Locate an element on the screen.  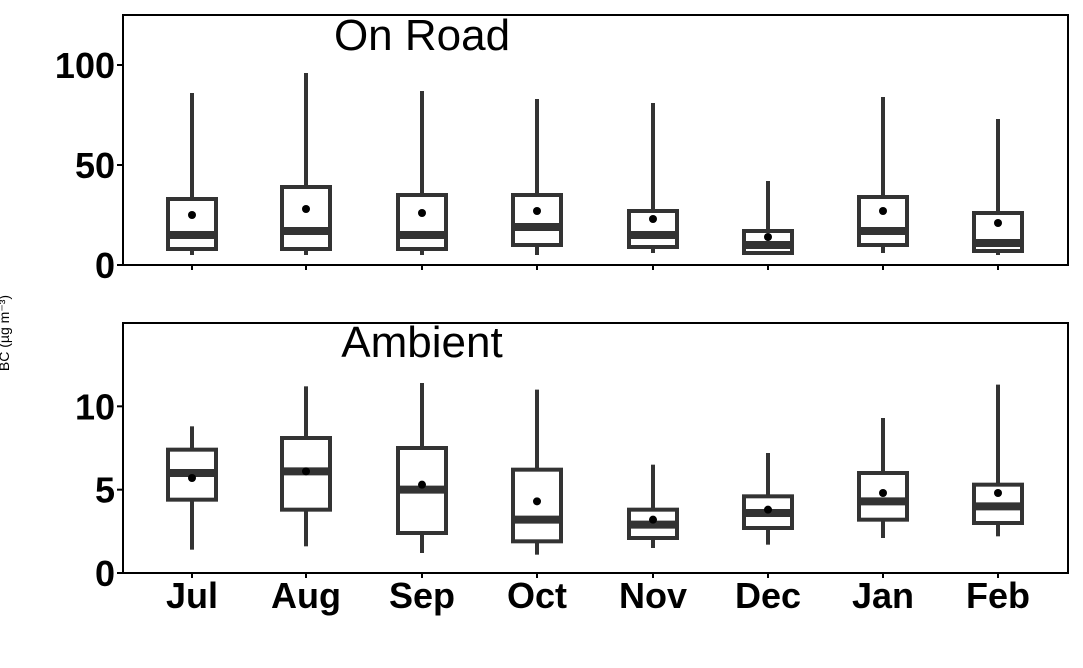
y-tick-label: 50 is located at coordinates (95, 165).